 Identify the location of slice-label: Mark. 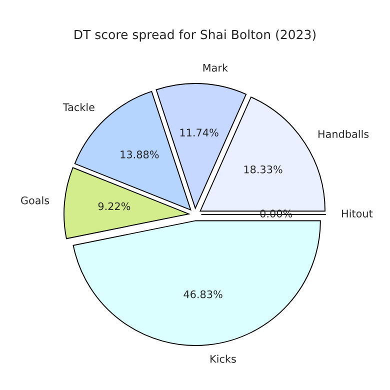
(215, 68).